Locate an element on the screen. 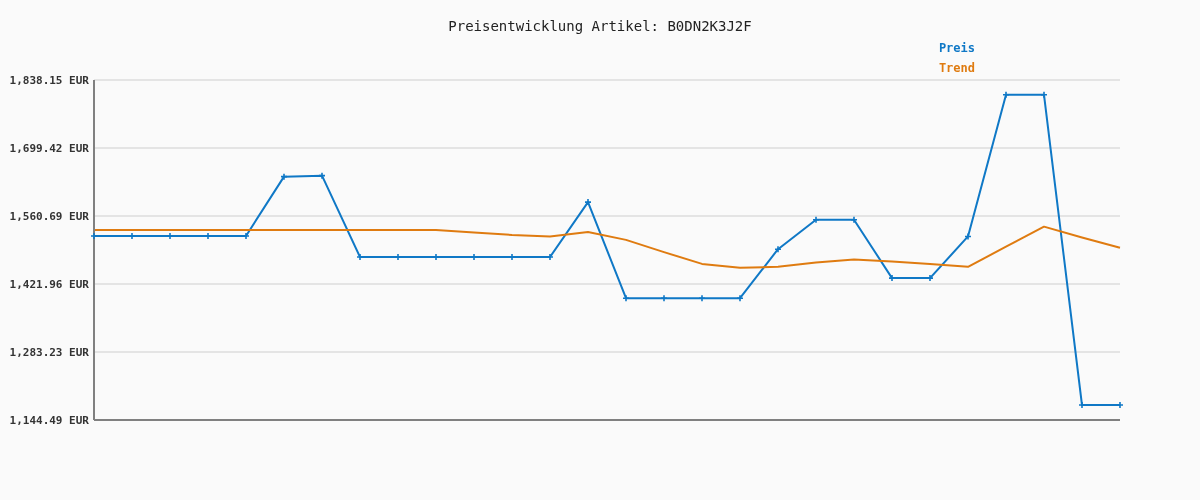  y-tick-label: 1,838.15 EUR is located at coordinates (49, 80).